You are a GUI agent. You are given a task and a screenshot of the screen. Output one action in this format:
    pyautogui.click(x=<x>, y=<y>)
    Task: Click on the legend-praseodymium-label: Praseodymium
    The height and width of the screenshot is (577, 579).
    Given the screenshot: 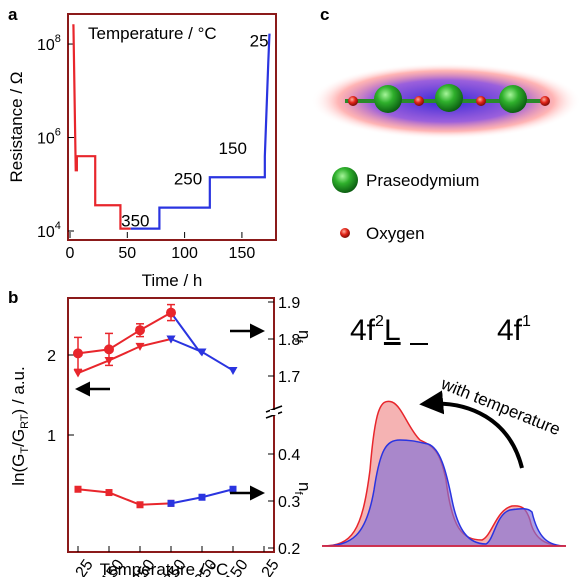 What is the action you would take?
    pyautogui.click(x=422, y=180)
    